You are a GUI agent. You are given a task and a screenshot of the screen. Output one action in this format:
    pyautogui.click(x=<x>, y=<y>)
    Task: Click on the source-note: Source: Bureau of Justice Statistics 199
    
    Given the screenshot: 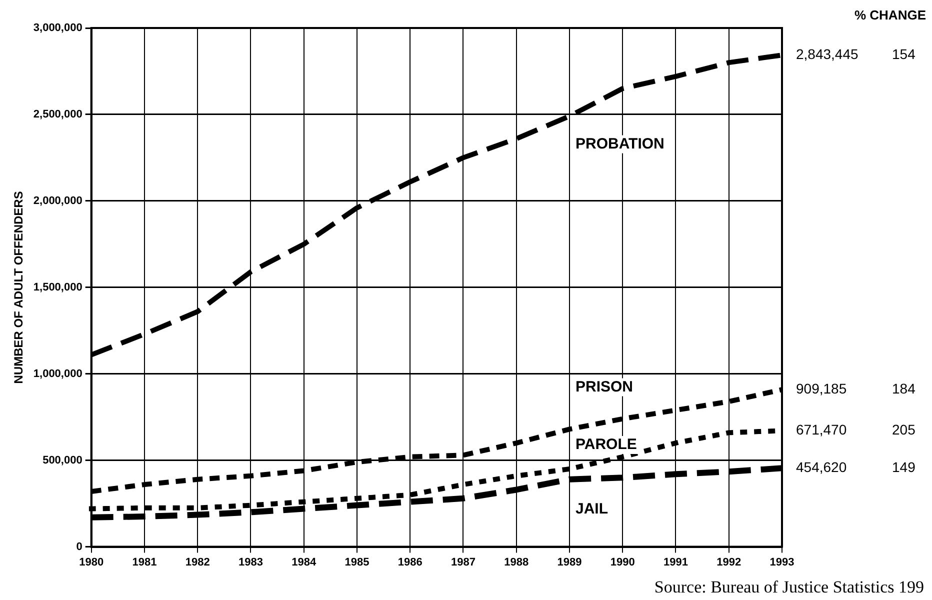 What is the action you would take?
    pyautogui.click(x=789, y=586)
    